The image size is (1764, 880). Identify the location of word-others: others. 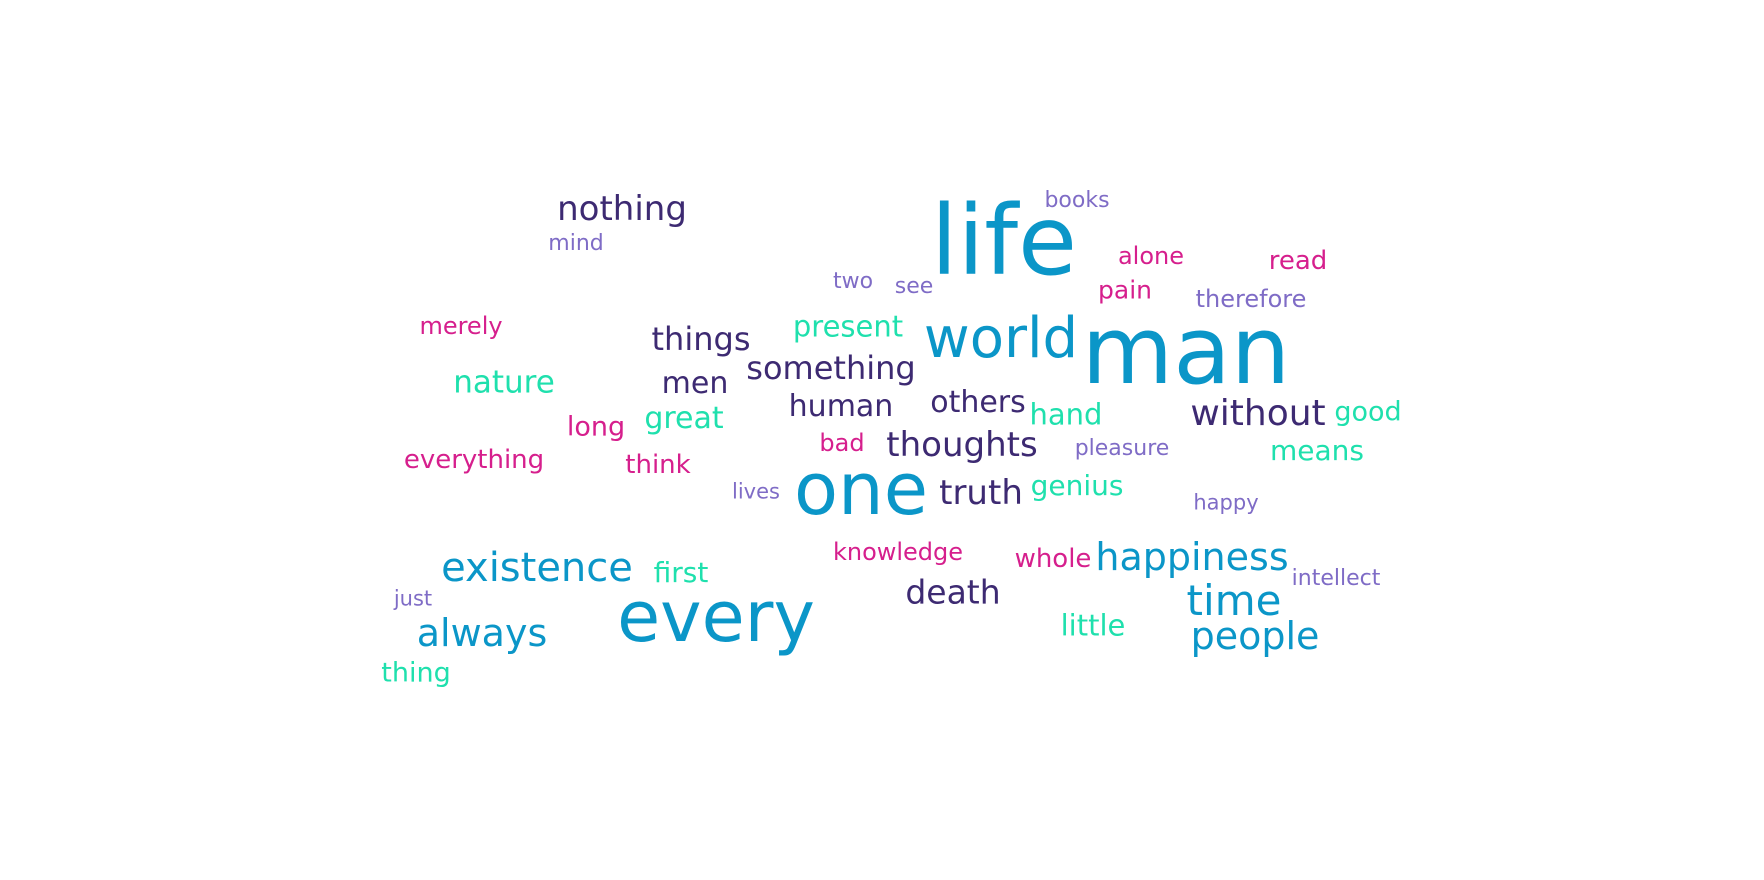
(978, 402).